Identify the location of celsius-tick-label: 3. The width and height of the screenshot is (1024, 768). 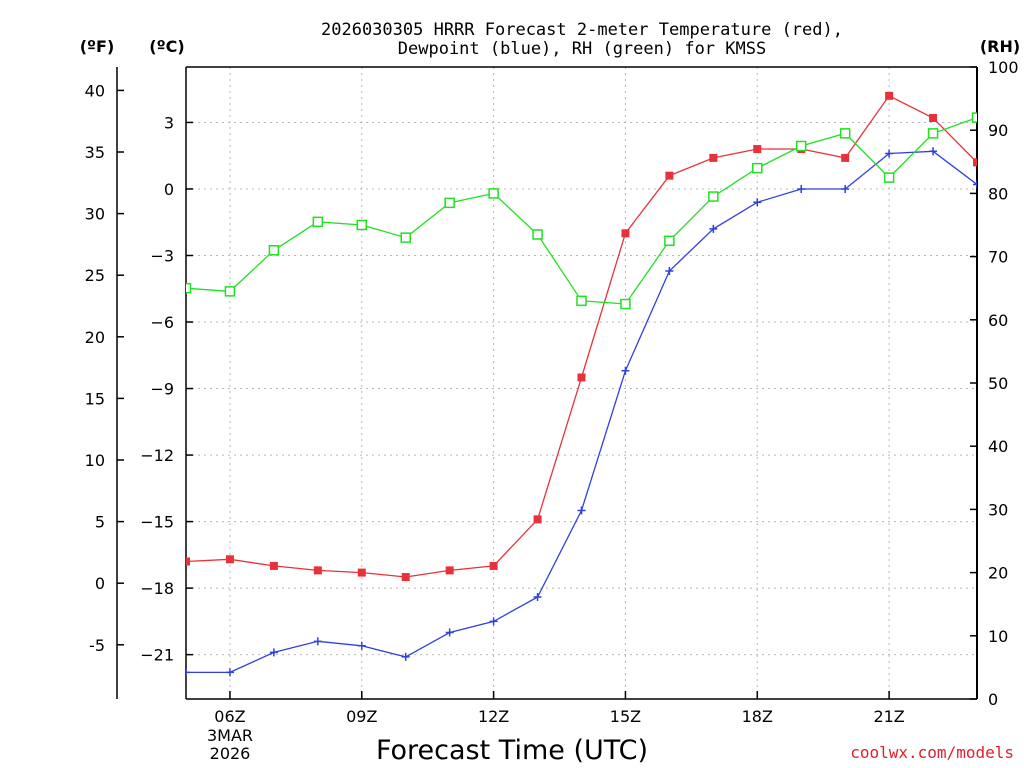
(169, 122).